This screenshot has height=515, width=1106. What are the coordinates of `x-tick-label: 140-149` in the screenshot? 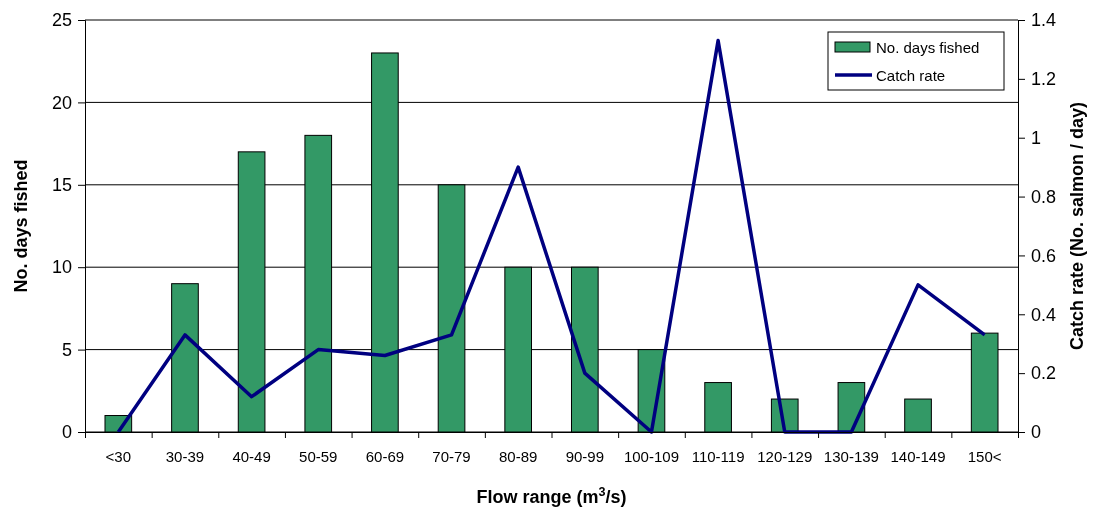 It's located at (918, 456).